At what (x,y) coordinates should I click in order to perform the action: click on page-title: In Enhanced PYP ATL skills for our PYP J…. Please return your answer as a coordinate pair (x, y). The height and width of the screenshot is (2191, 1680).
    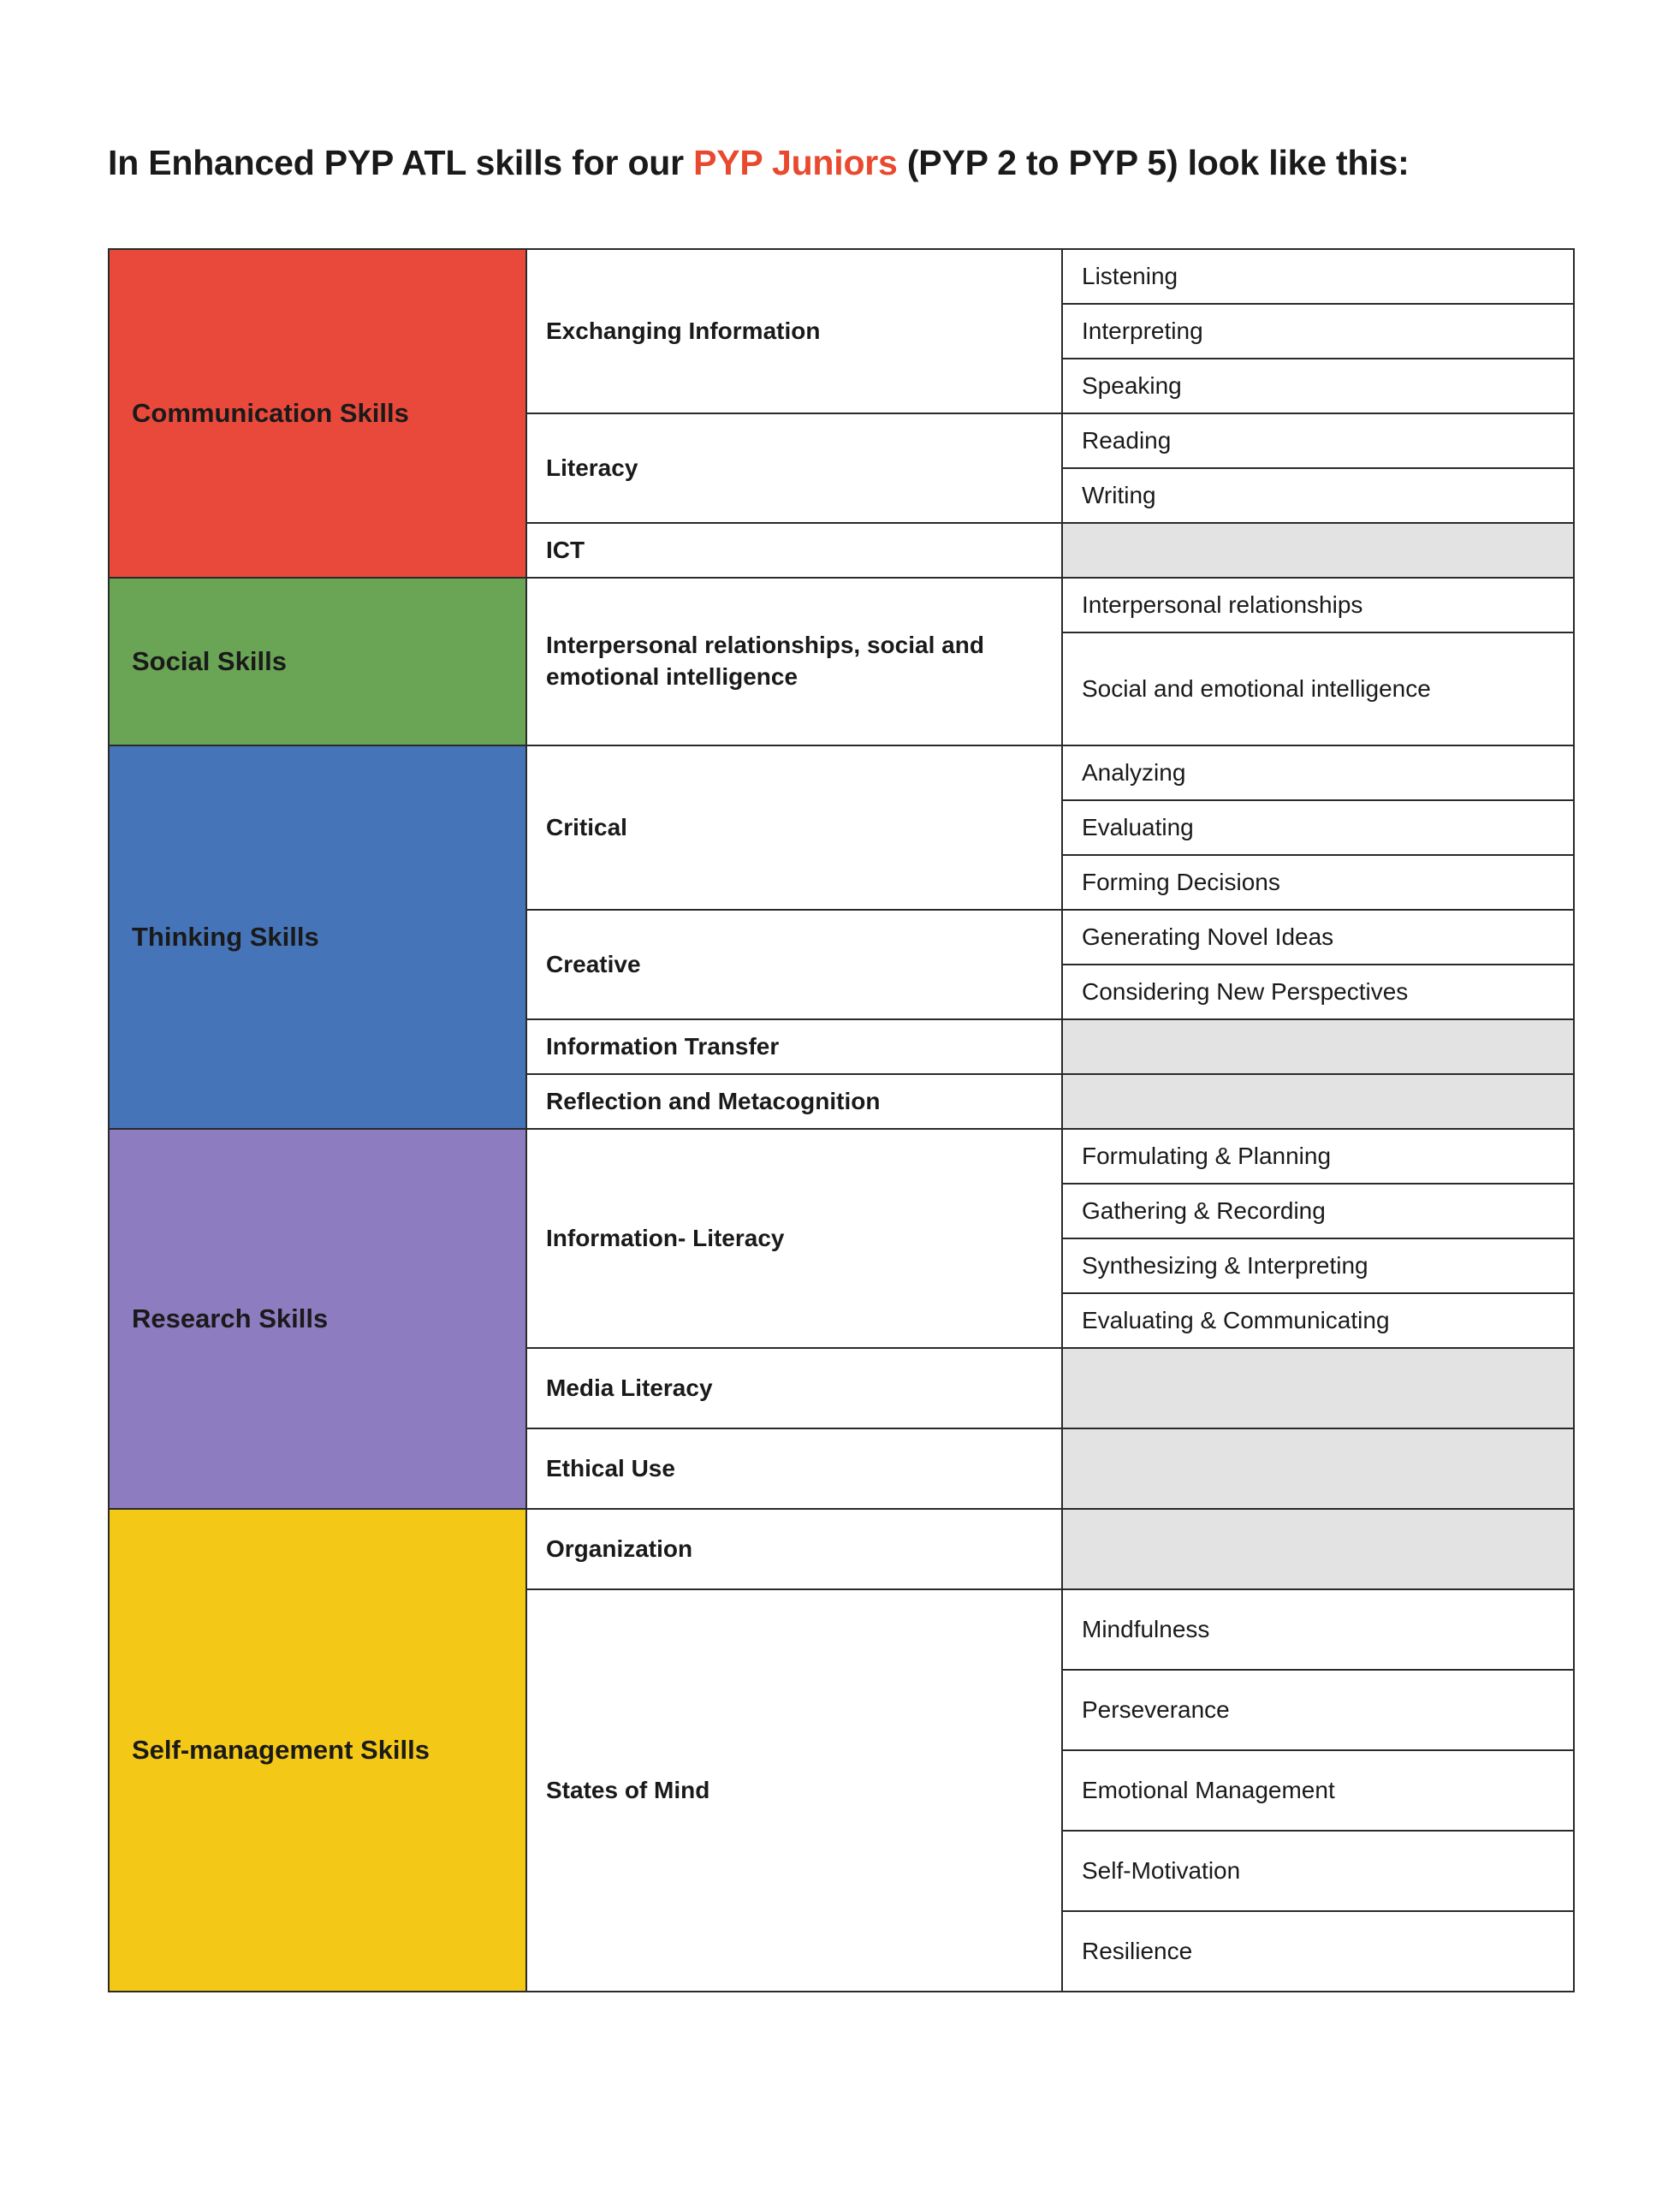
    Looking at the image, I should click on (844, 163).